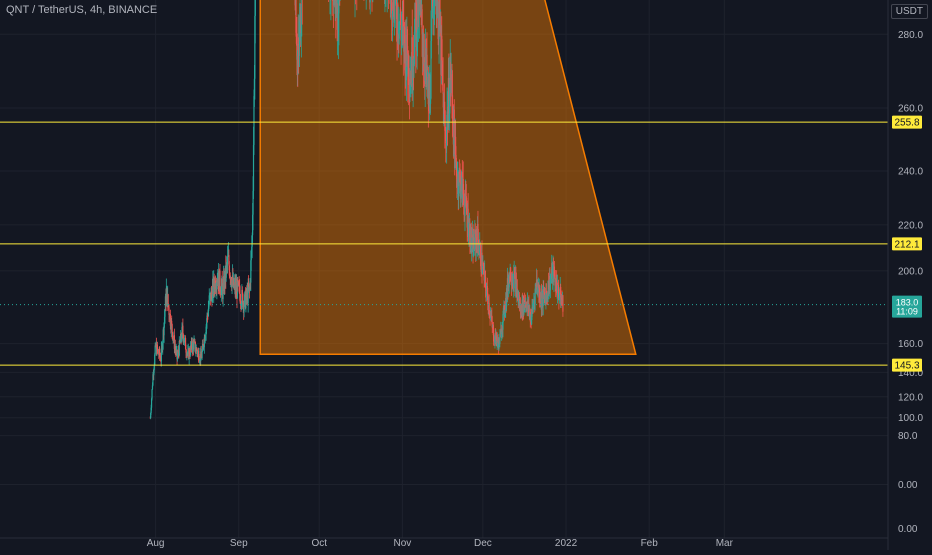 This screenshot has width=932, height=555. What do you see at coordinates (403, 543) in the screenshot?
I see `x-tick-label: Nov` at bounding box center [403, 543].